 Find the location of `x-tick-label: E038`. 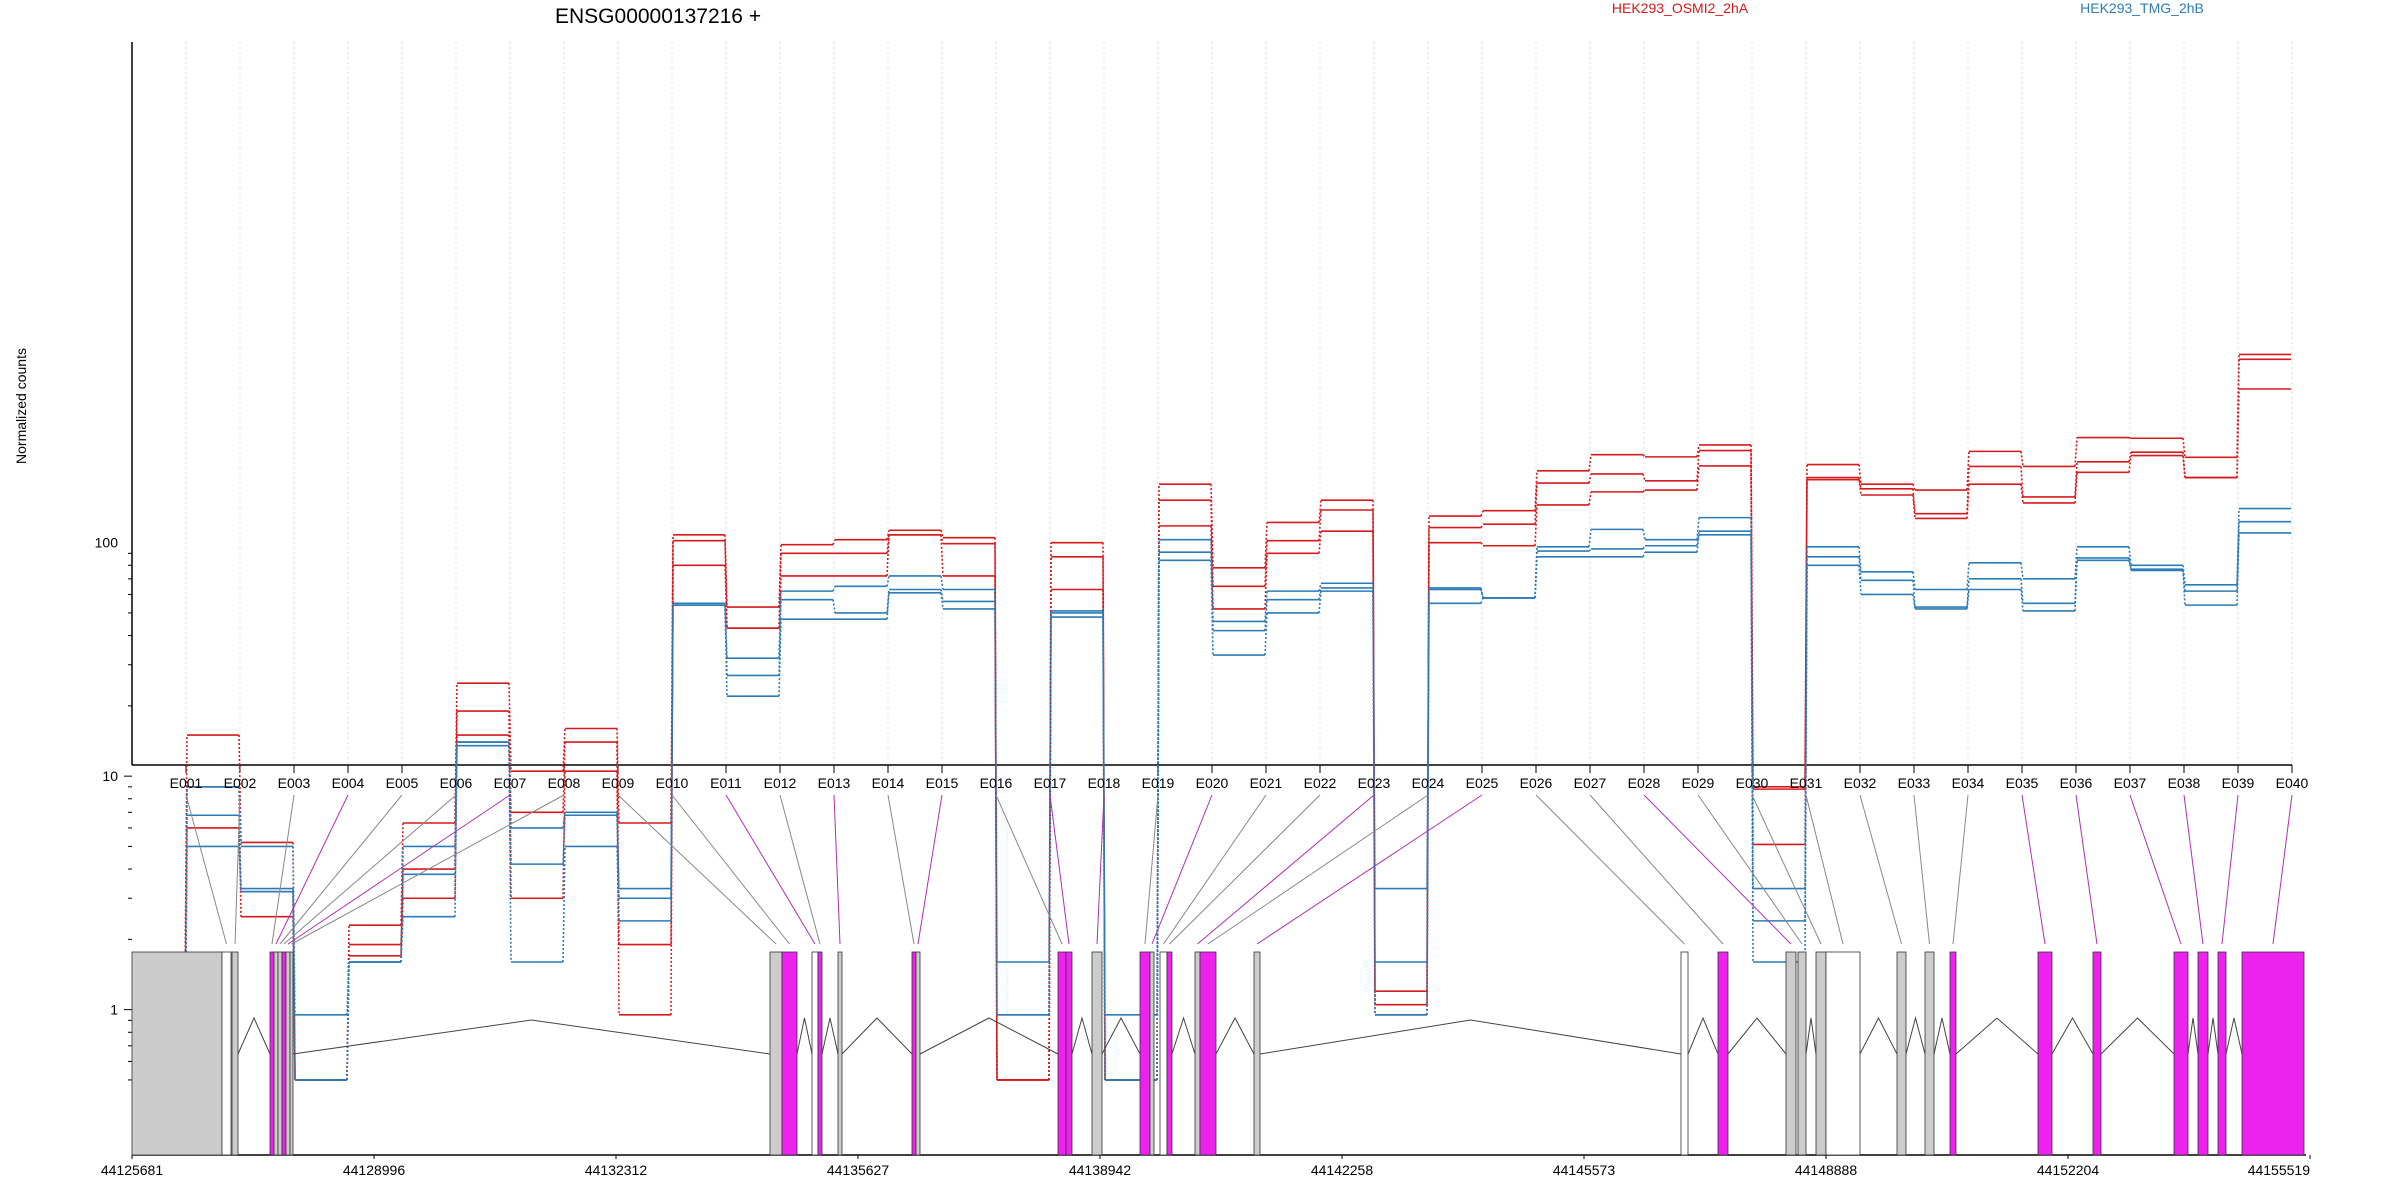

x-tick-label: E038 is located at coordinates (2184, 783).